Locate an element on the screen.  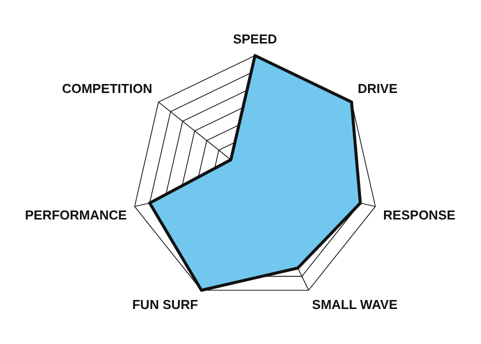
spoke-label: COMPETITION is located at coordinates (107, 88).